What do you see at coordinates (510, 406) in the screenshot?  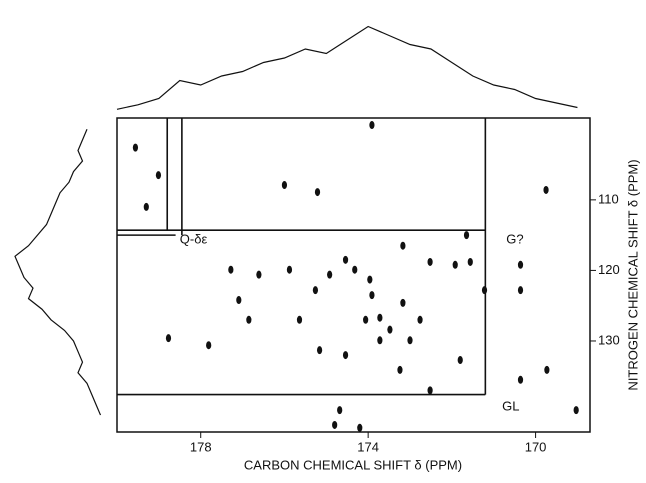 I see `annotation: GL` at bounding box center [510, 406].